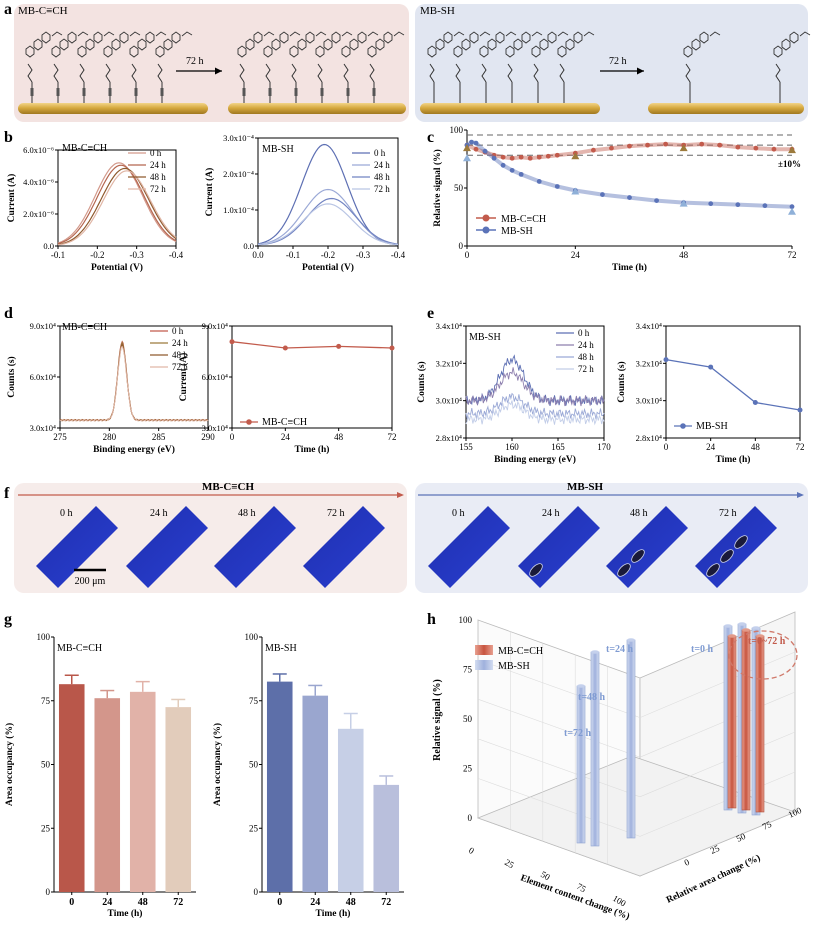  What do you see at coordinates (159, 513) in the screenshot?
I see `time-label: 24 h` at bounding box center [159, 513].